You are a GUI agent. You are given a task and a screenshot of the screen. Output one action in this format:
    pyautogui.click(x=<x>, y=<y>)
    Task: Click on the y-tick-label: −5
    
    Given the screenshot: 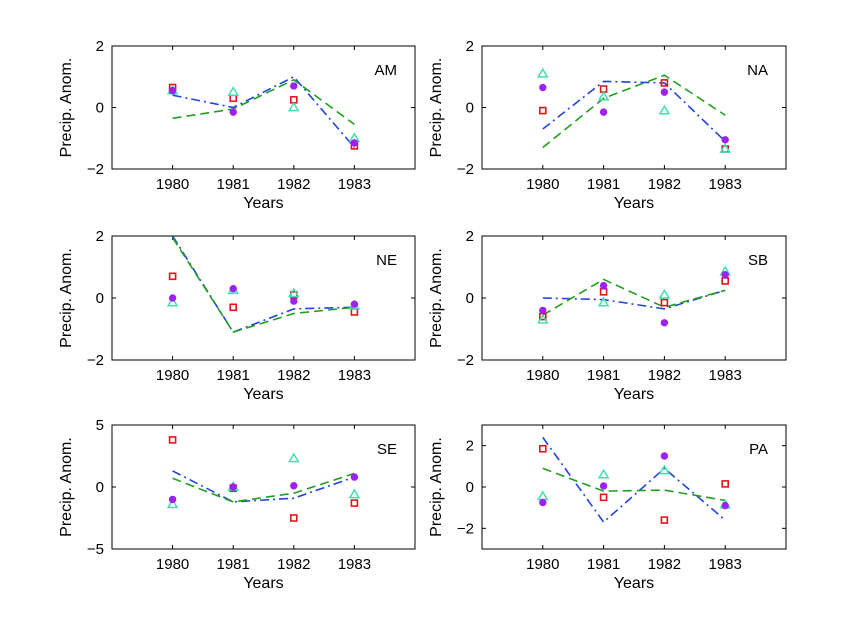 What is the action you would take?
    pyautogui.click(x=95, y=549)
    